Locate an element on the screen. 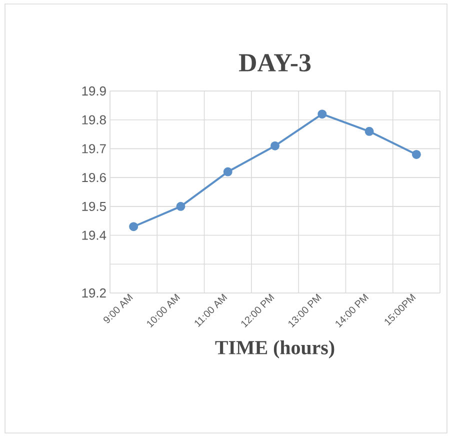 This screenshot has height=441, width=452. chart-title: DAY-3 is located at coordinates (274, 63).